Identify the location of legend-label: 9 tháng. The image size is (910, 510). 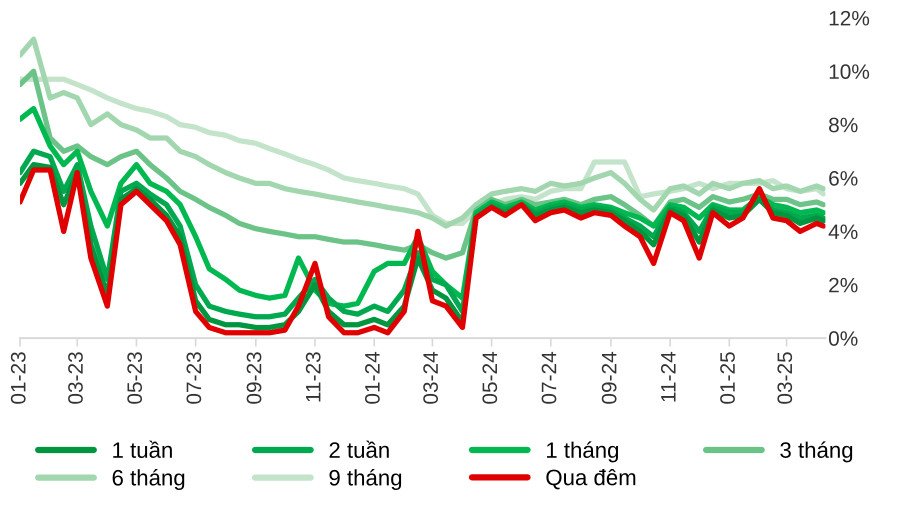
(365, 479).